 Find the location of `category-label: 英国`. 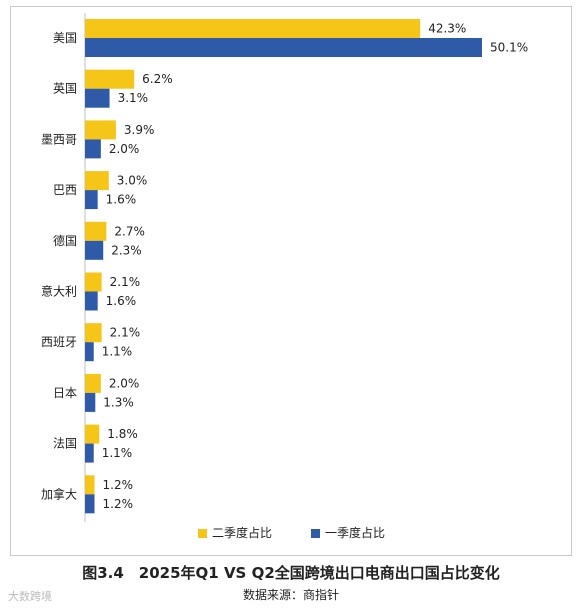

category-label: 英国 is located at coordinates (65, 89).